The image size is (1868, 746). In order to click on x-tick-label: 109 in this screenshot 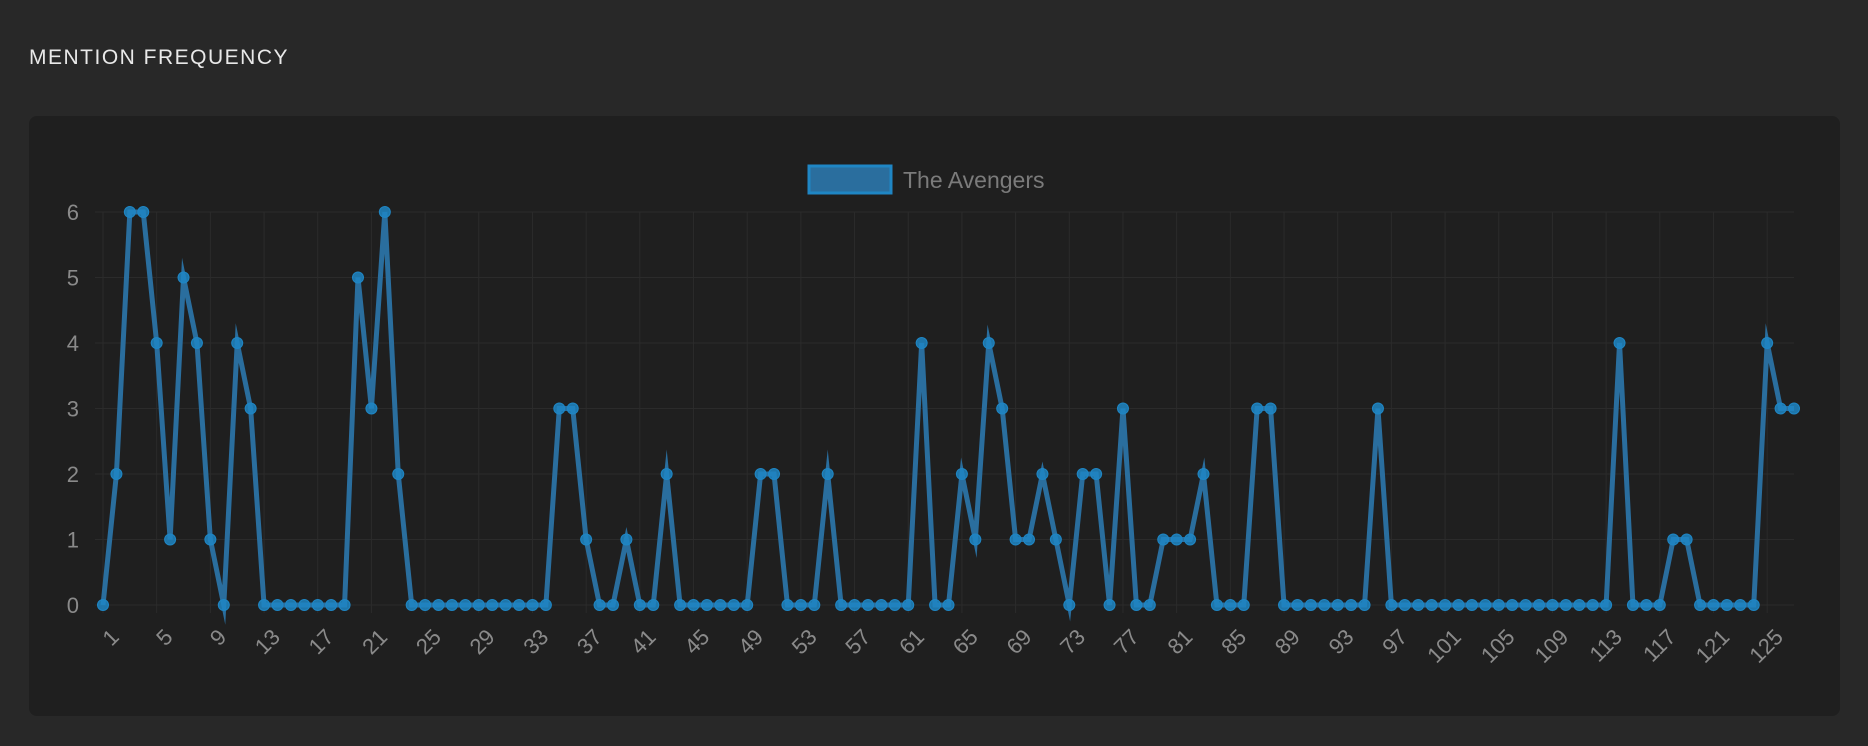, I will do `click(1552, 646)`.